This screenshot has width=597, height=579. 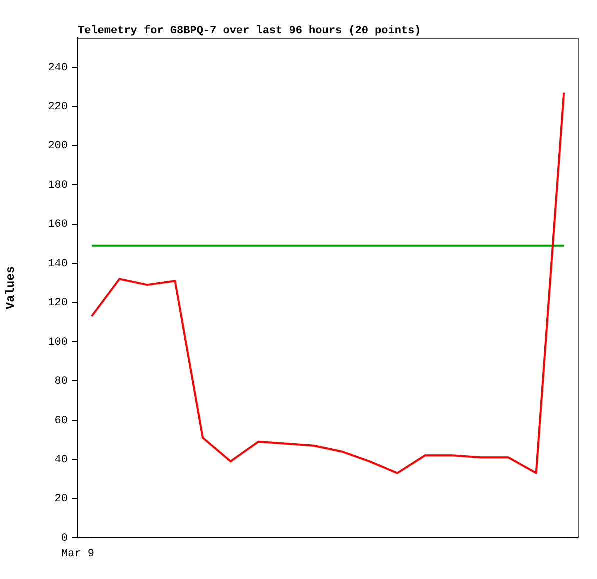 I want to click on y-tick-label: 120, so click(x=58, y=304).